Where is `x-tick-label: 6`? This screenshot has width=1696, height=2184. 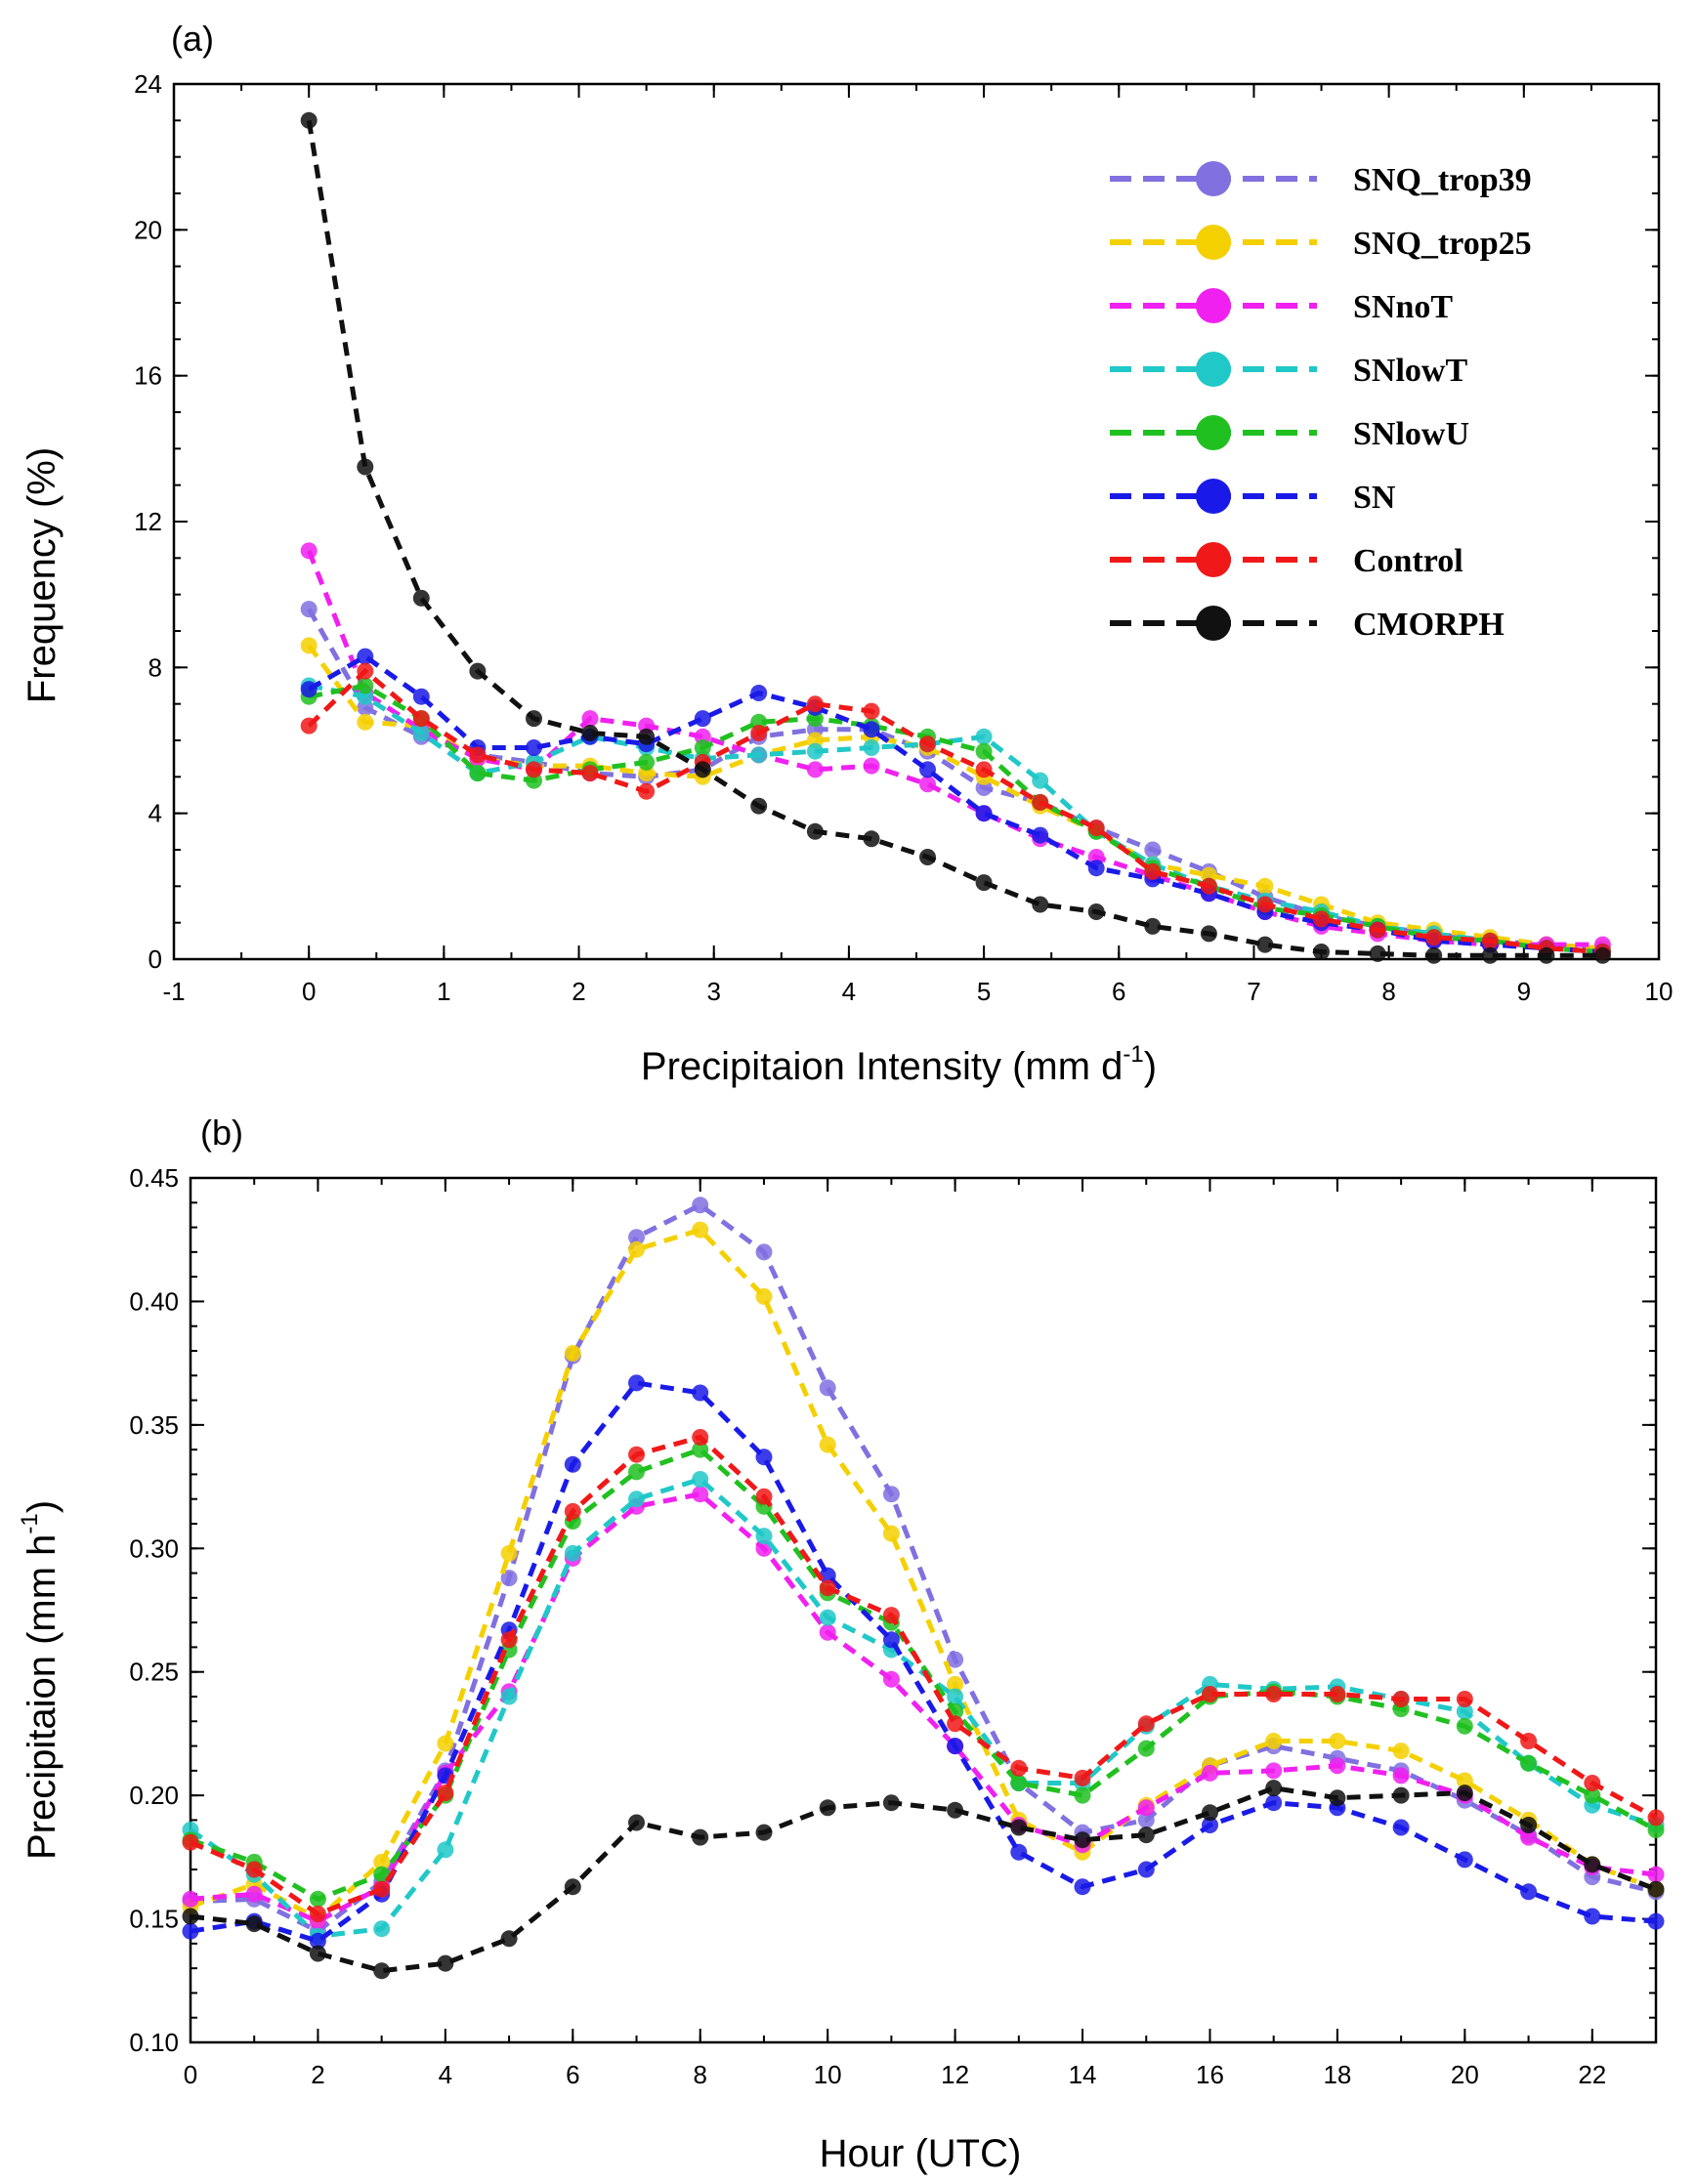 x-tick-label: 6 is located at coordinates (1118, 991).